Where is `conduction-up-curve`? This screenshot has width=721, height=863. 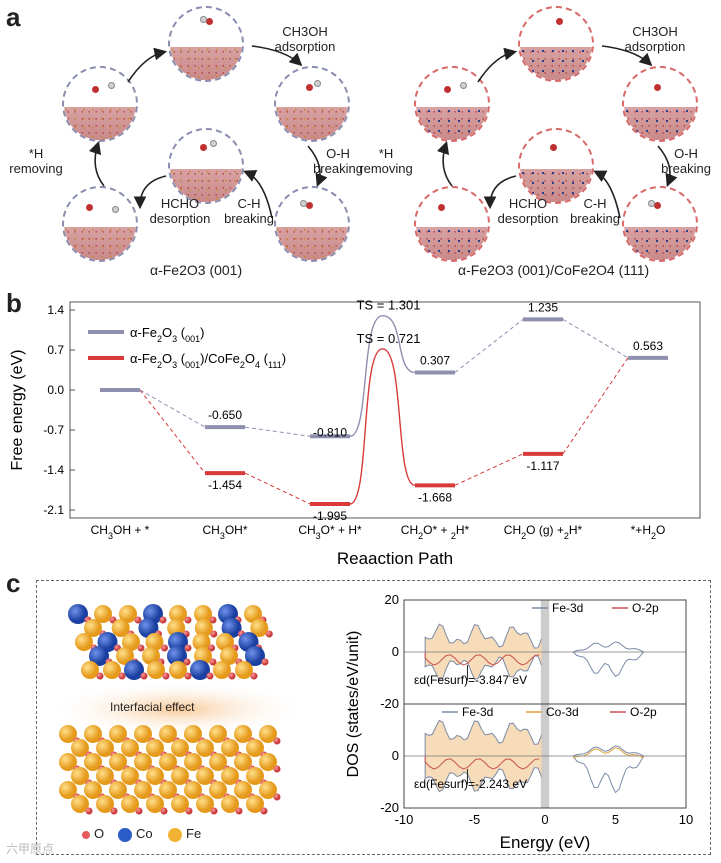
conduction-up-curve is located at coordinates (608, 751).